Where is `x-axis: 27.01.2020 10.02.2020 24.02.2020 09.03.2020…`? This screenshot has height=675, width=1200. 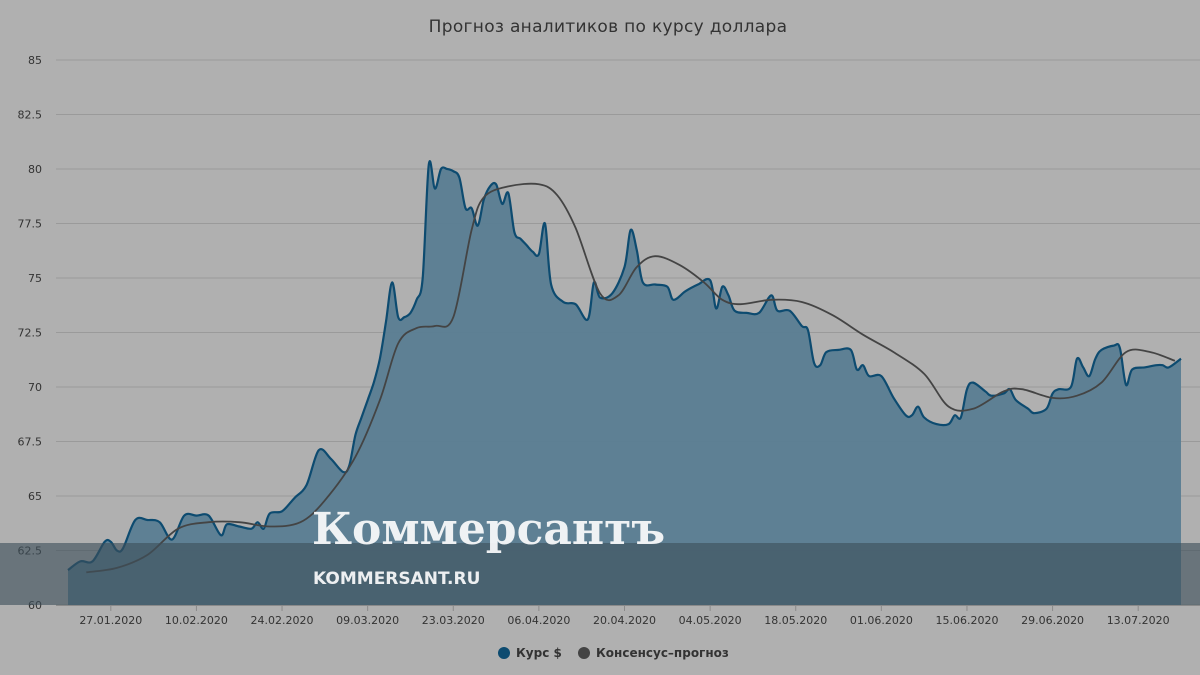 x-axis: 27.01.2020 10.02.2020 24.02.2020 09.03.2020… is located at coordinates (628, 616).